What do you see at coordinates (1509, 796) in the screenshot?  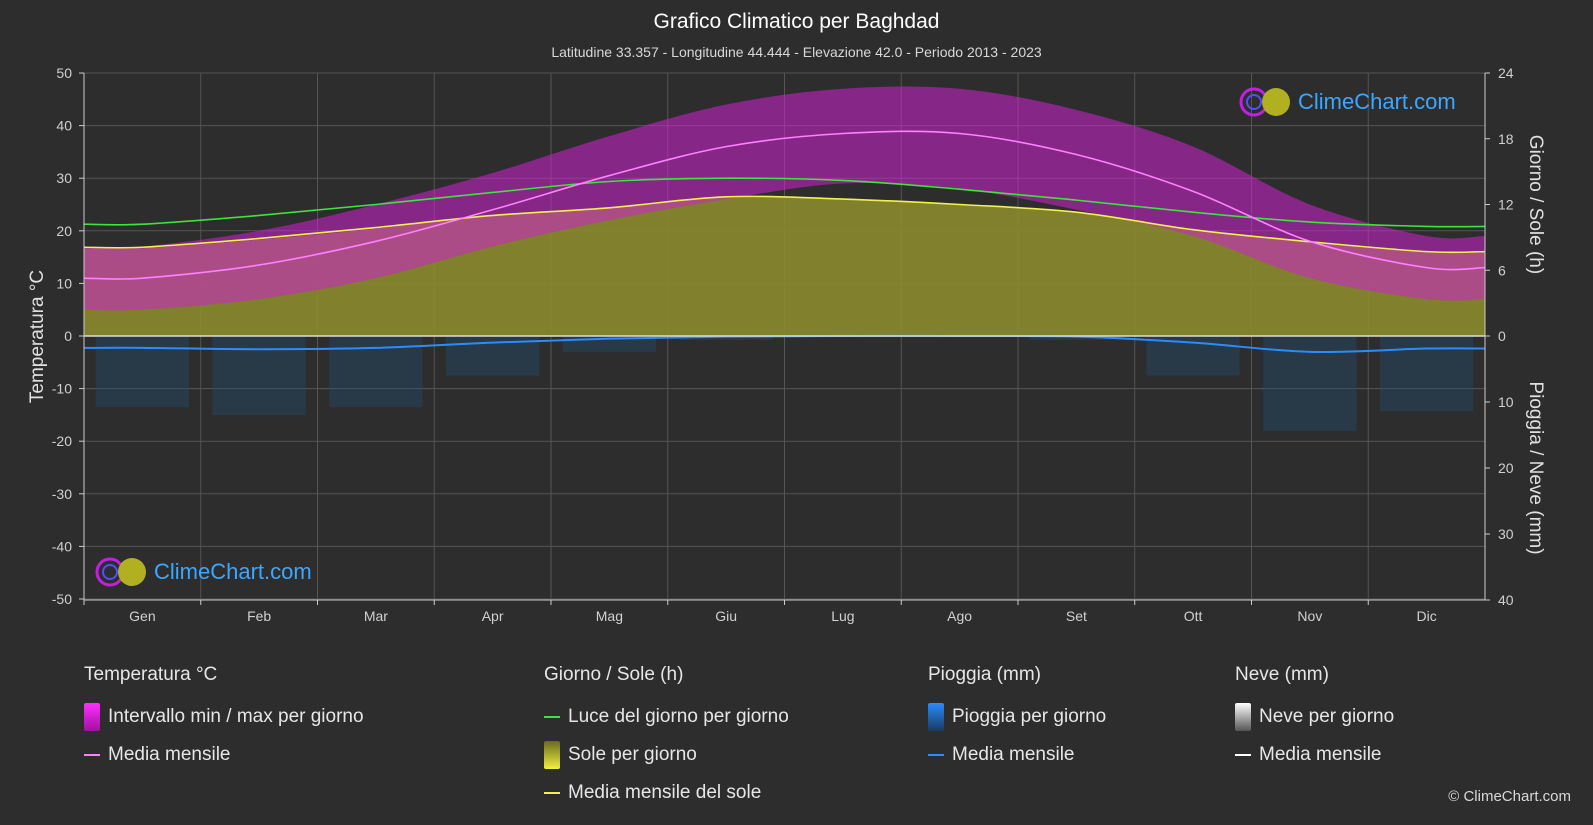 I see `copyright: © ClimeChart.com` at bounding box center [1509, 796].